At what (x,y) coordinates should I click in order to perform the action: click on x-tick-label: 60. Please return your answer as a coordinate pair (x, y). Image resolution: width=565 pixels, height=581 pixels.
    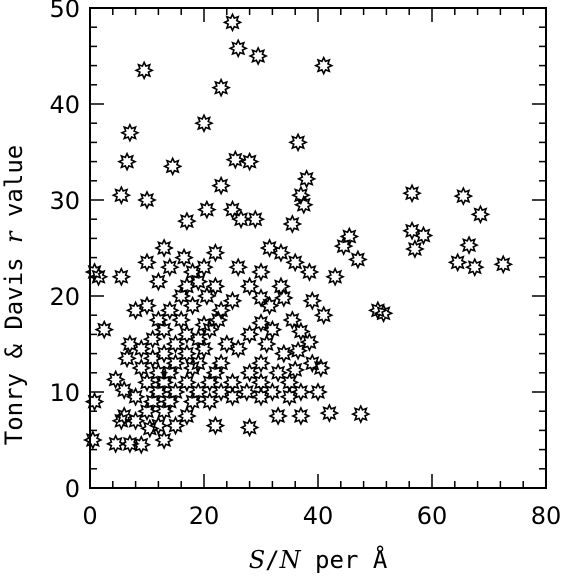
    Looking at the image, I should click on (432, 516).